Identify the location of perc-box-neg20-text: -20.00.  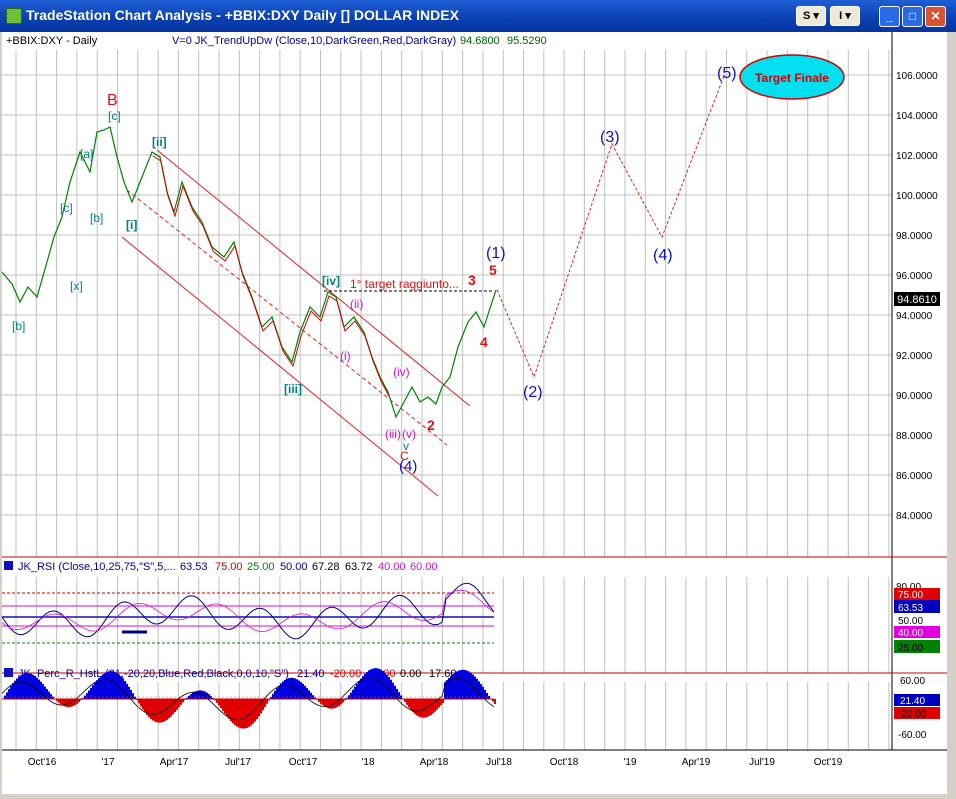
(912, 714).